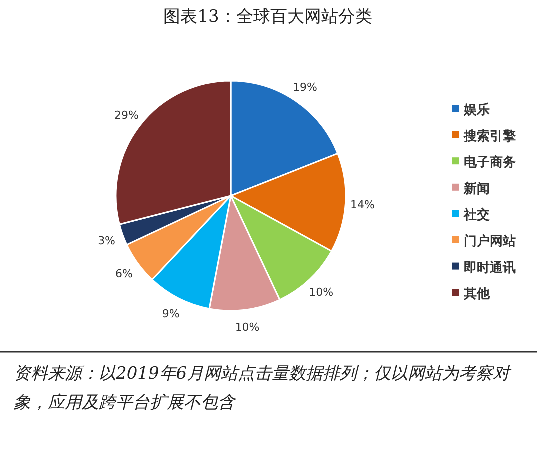  I want to click on legend-label: 门户网站, so click(490, 242).